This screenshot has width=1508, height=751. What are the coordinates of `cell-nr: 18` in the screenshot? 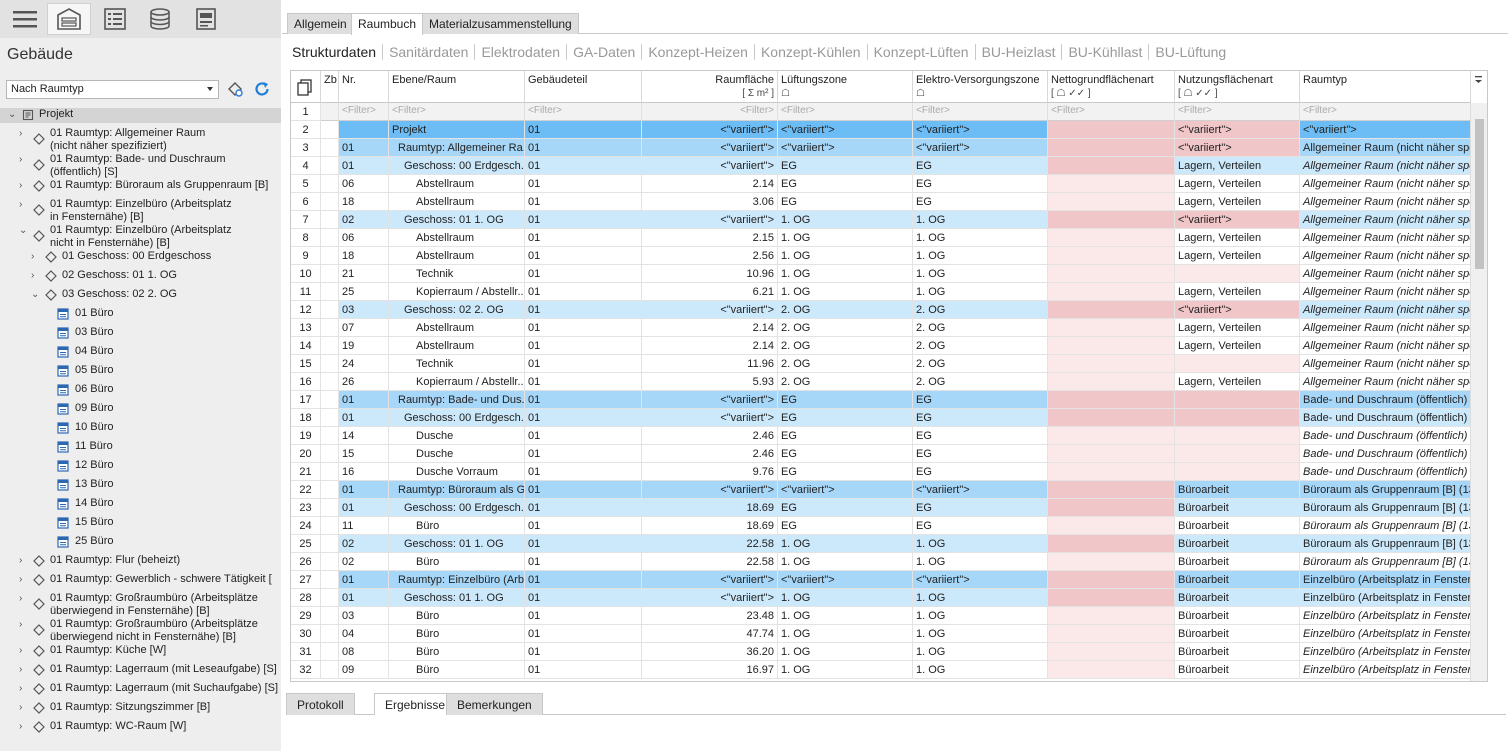 It's located at (364, 256).